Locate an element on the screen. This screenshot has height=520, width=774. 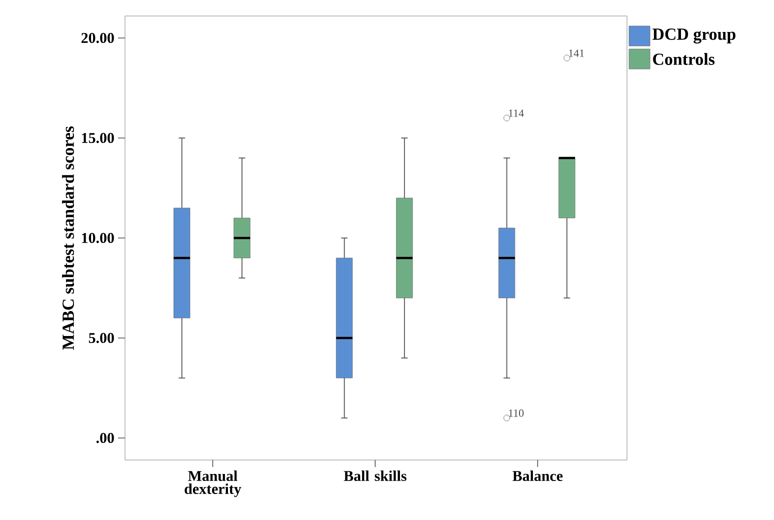
x-tick-label: Ball skills is located at coordinates (375, 476).